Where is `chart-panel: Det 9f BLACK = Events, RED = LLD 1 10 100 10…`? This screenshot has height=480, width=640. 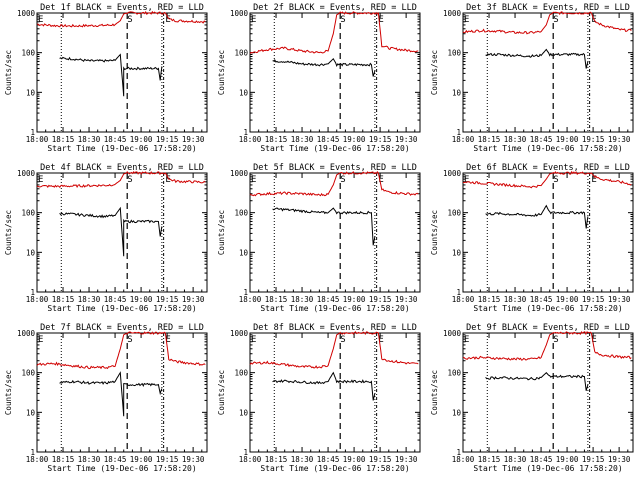 chart-panel: Det 9f BLACK = Events, RED = LLD 1 10 100 10… is located at coordinates (532, 398).